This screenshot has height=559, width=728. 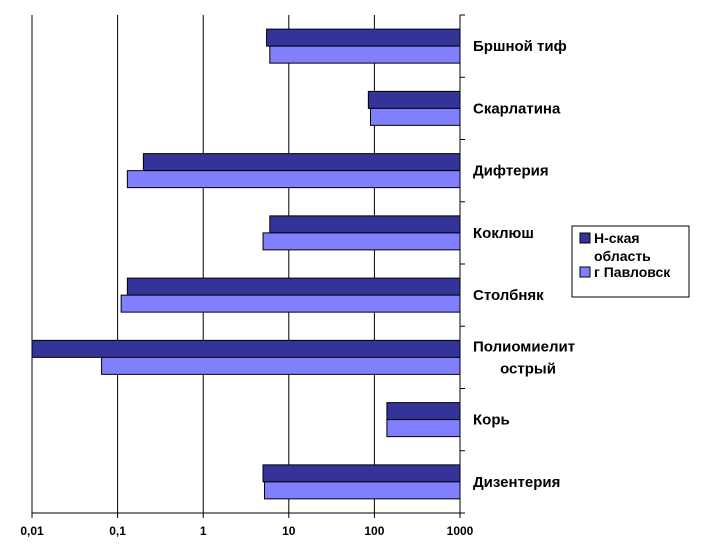 I want to click on category-label: Дизентерия, so click(x=516, y=482).